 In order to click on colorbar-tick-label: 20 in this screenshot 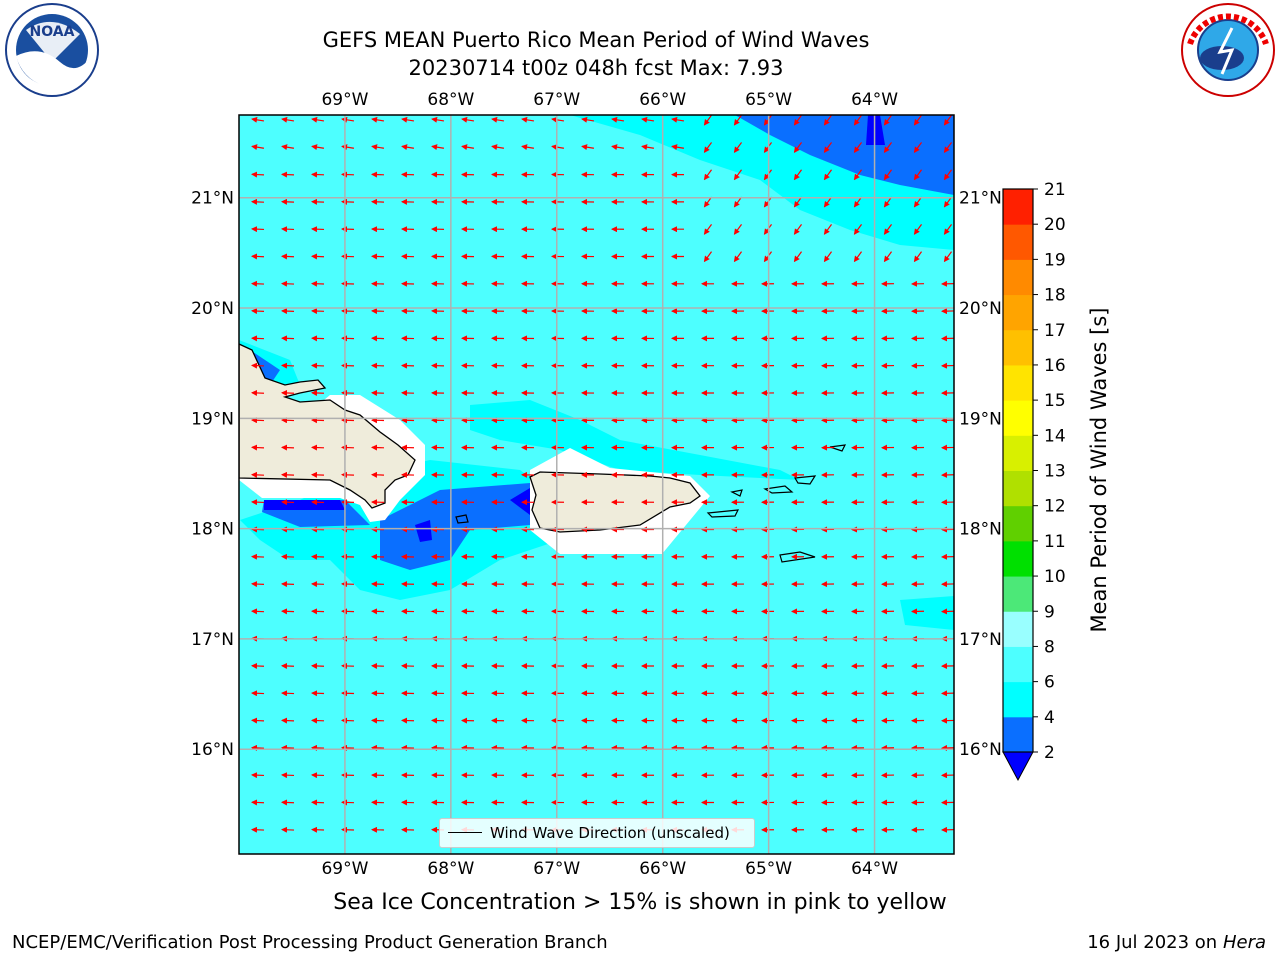, I will do `click(1055, 225)`.